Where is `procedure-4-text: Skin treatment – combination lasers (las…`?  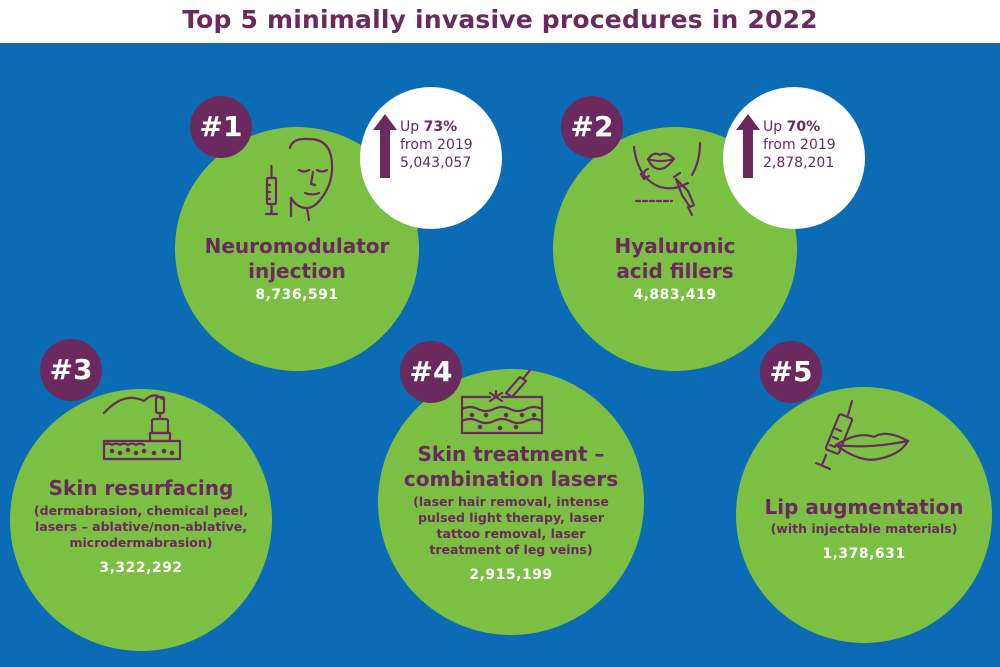
procedure-4-text: Skin treatment – combination lasers (las… is located at coordinates (511, 512).